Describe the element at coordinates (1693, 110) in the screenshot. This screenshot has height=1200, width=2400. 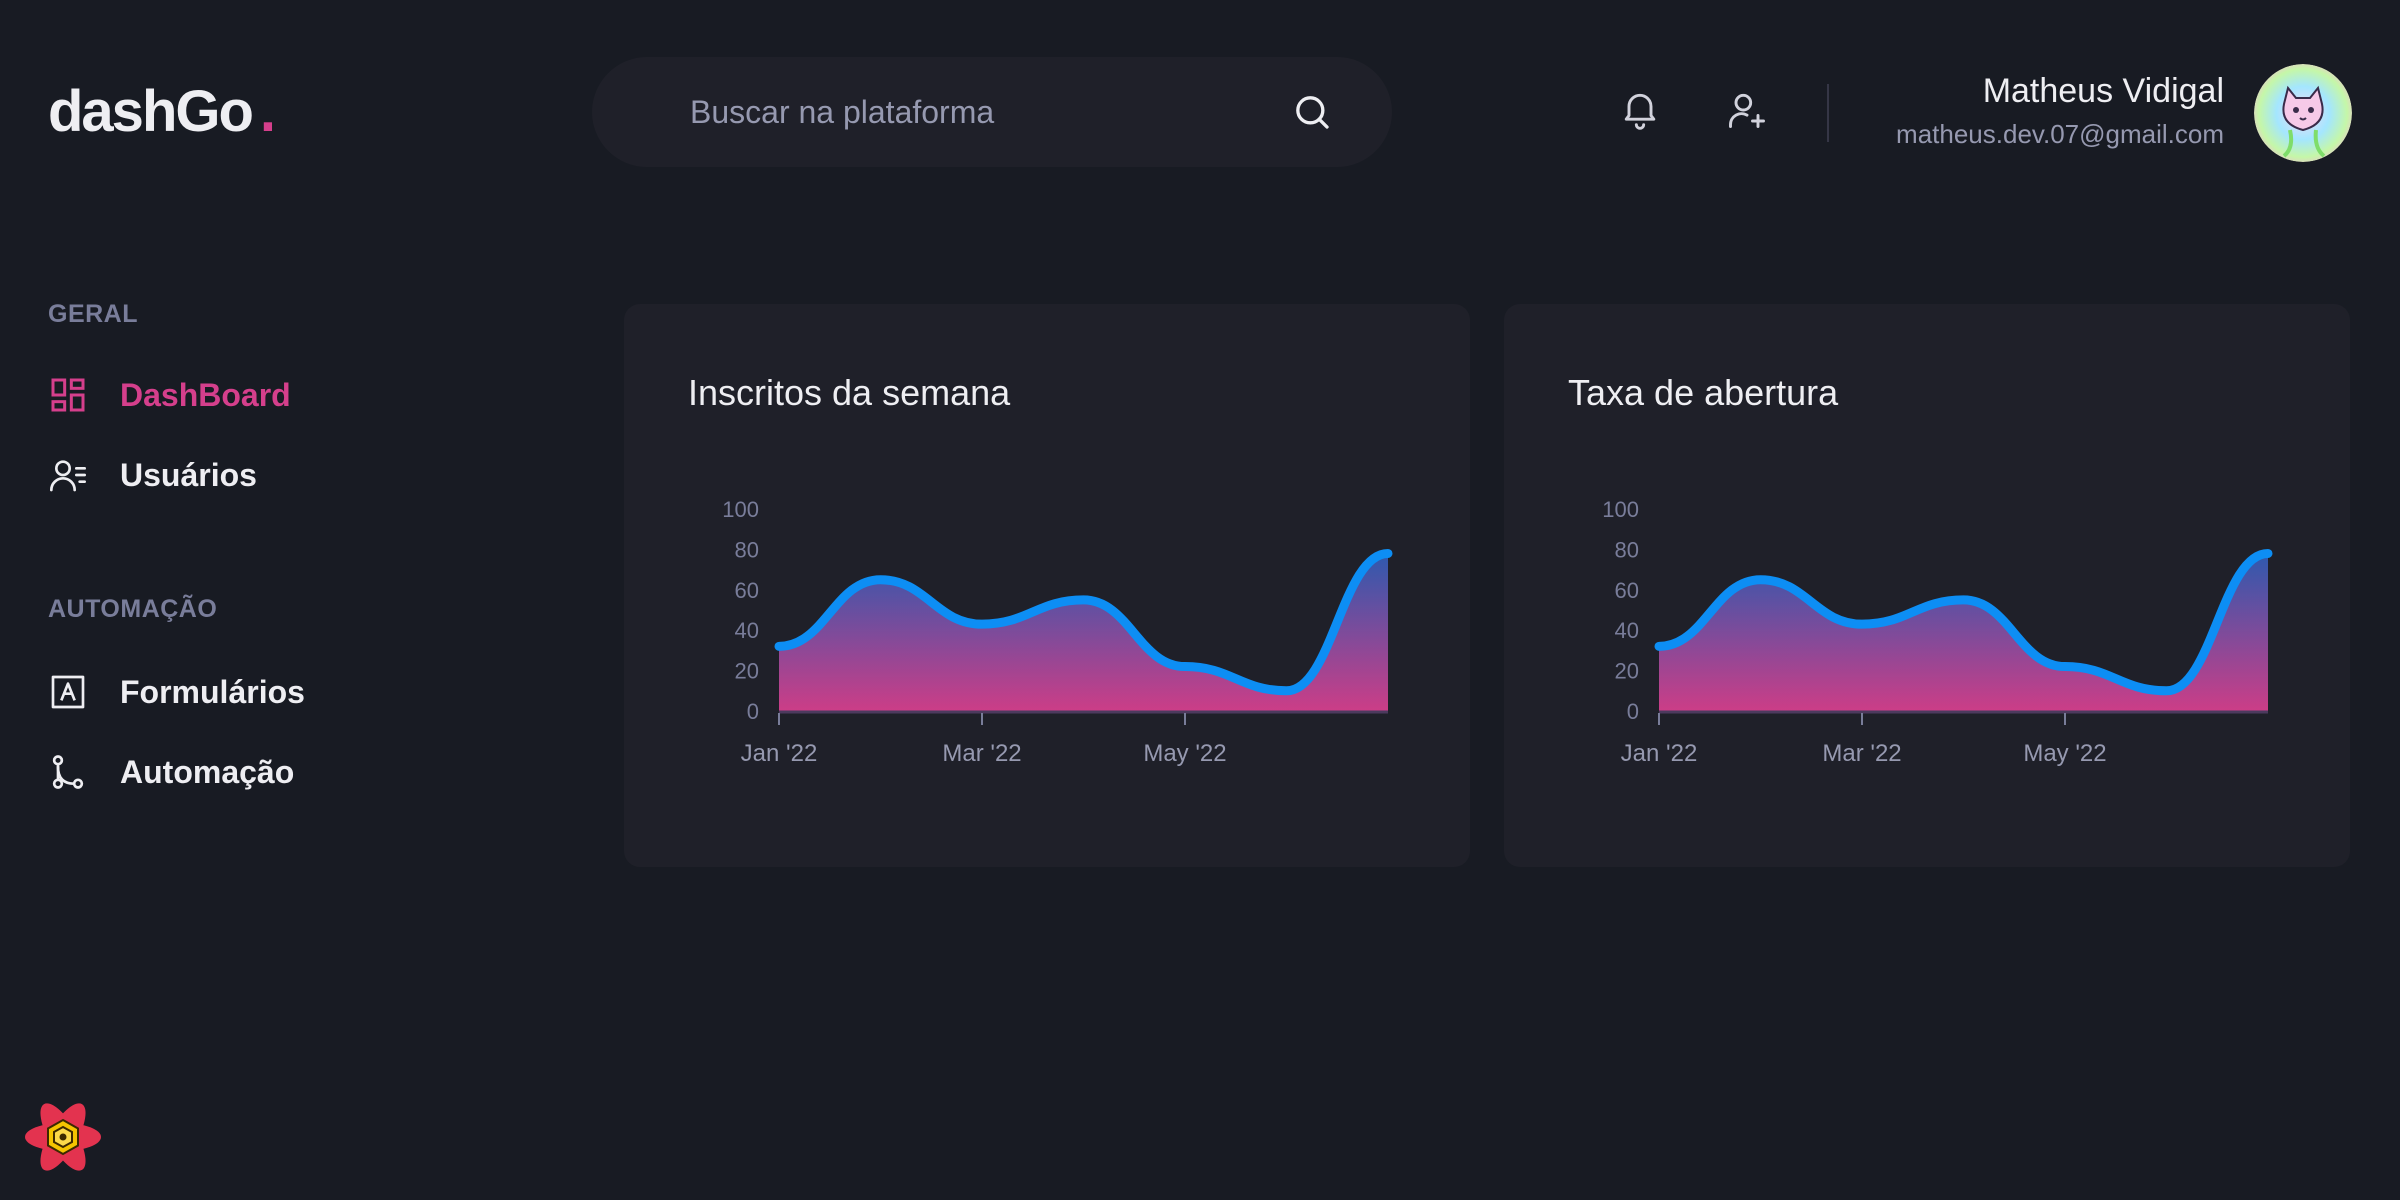
I see `header-actions` at that location.